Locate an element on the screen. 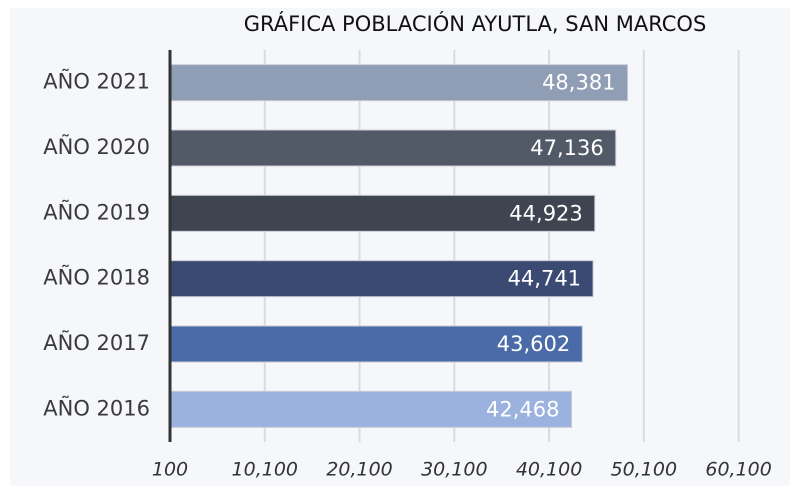  value-label: 47,136 is located at coordinates (566, 148).